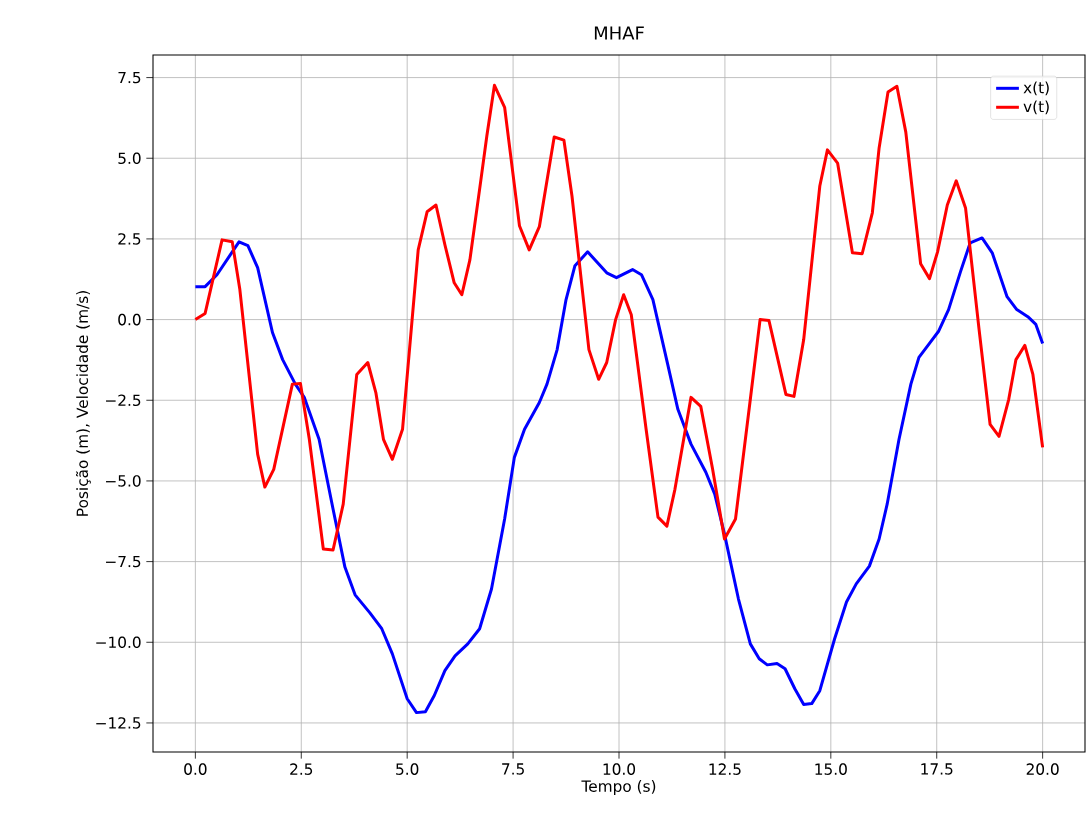  Describe the element at coordinates (129, 77) in the screenshot. I see `y-tick-label: 7.5` at that location.